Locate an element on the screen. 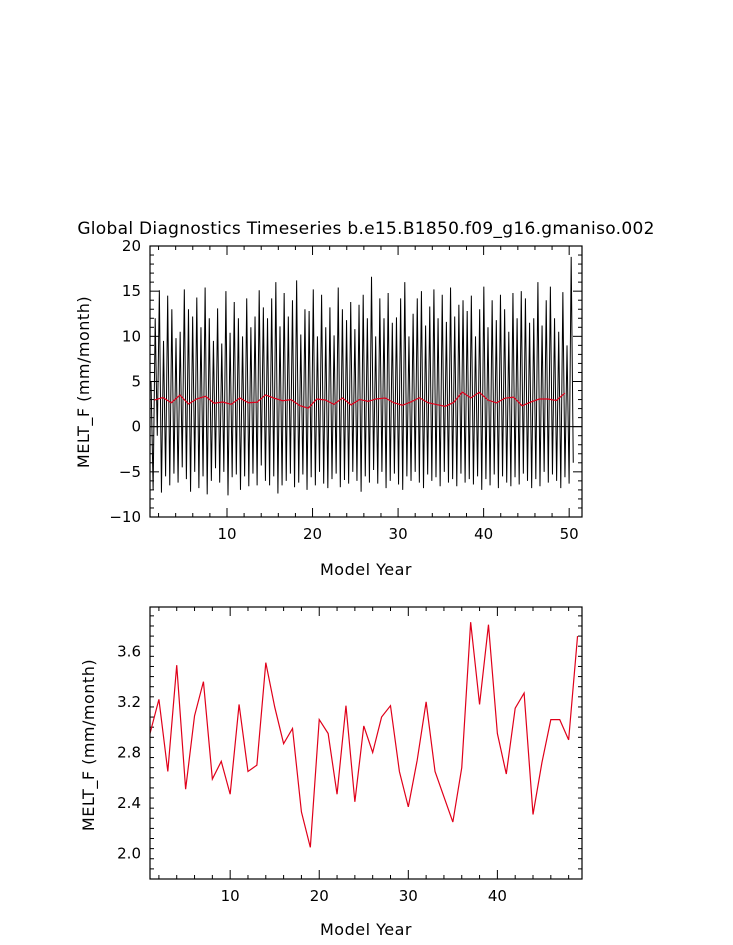  top-x-tick-label: 20 is located at coordinates (312, 534).